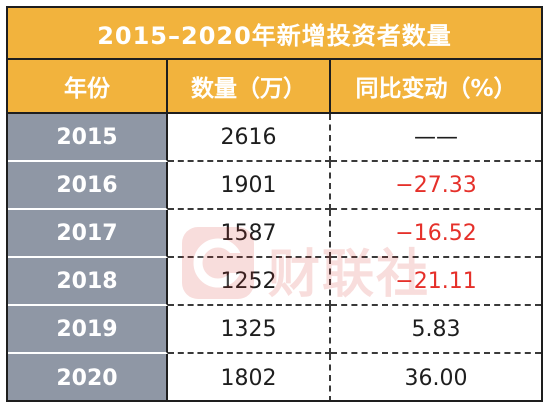  I want to click on change-cell: ——, so click(436, 138).